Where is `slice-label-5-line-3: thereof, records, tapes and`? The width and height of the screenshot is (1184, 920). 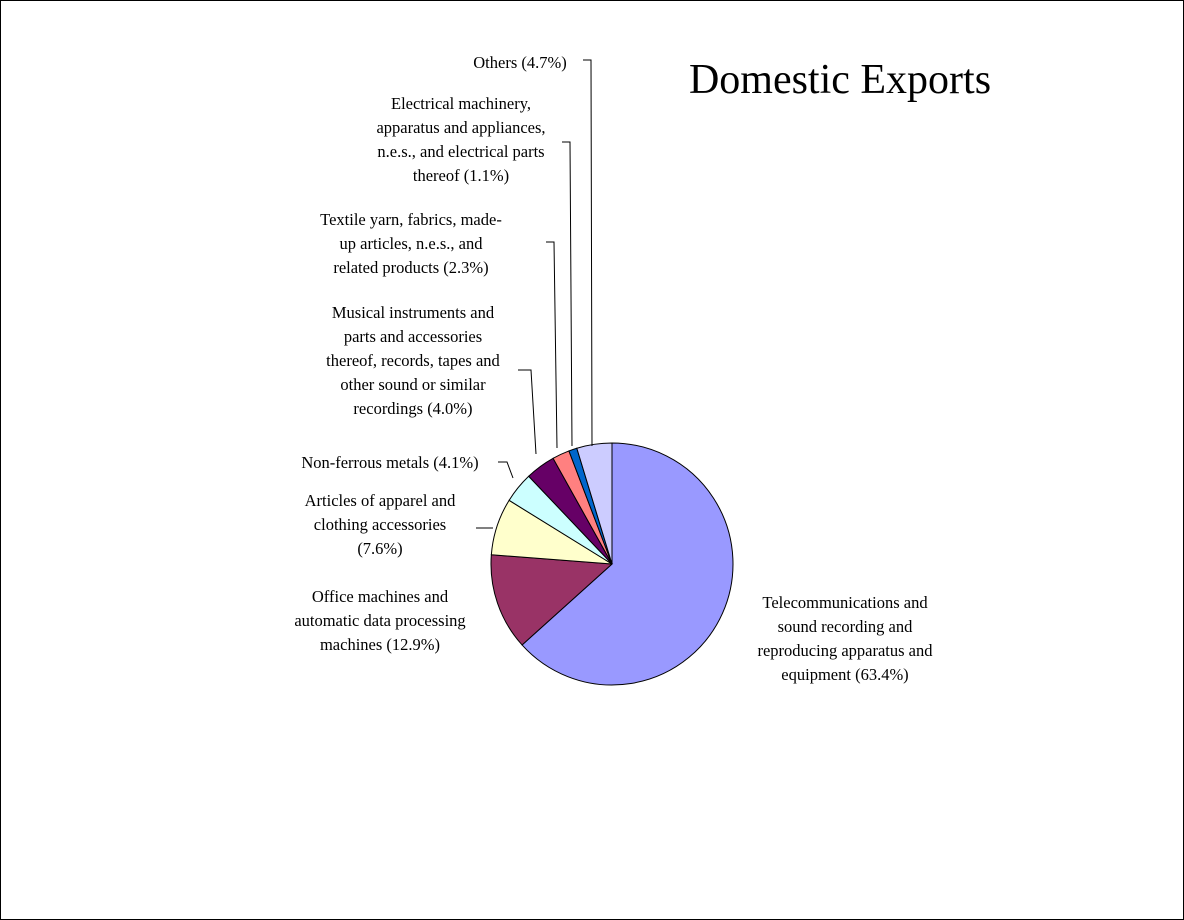
slice-label-5-line-3: thereof, records, tapes and is located at coordinates (413, 360).